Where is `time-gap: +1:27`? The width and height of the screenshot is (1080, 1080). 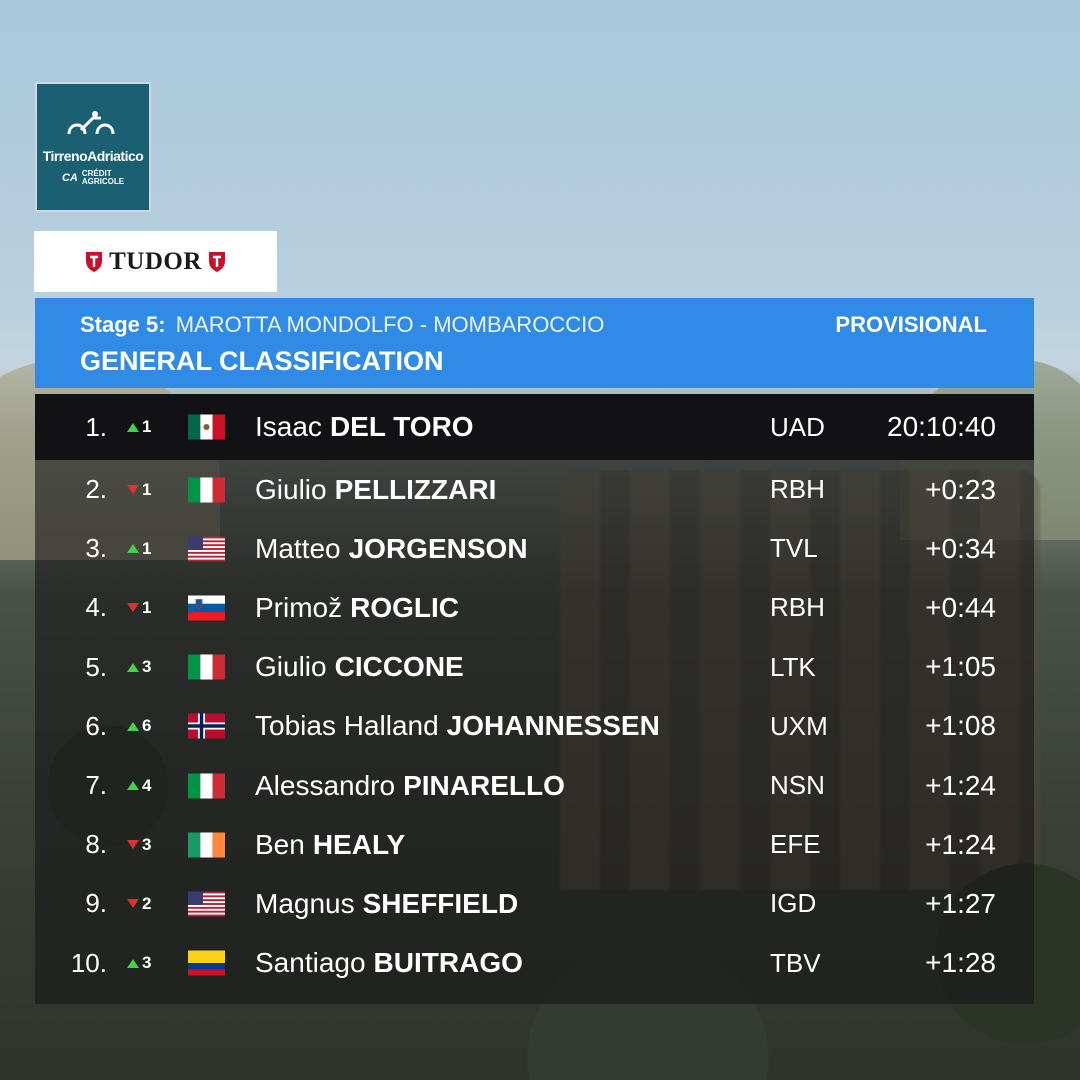
time-gap: +1:27 is located at coordinates (960, 903).